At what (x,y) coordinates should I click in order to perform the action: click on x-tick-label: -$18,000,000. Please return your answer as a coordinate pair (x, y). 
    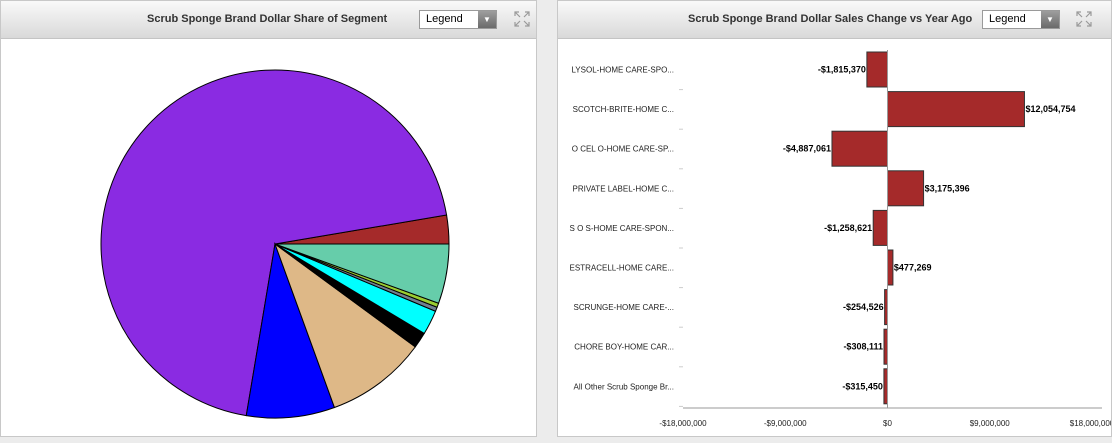
    Looking at the image, I should click on (683, 423).